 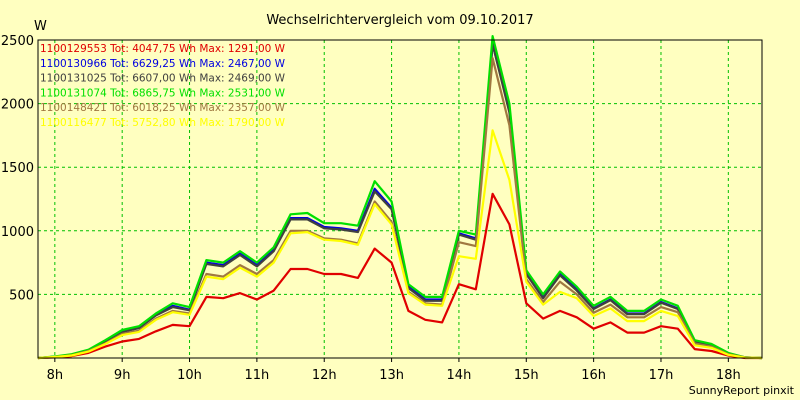 I want to click on x-tick-label: 15h, so click(x=526, y=375).